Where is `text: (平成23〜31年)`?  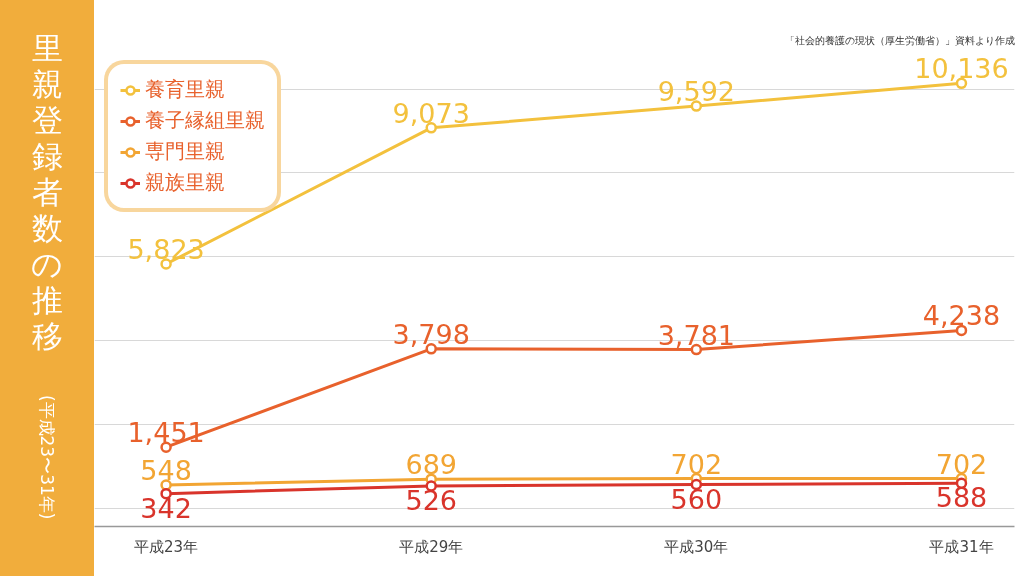 text: (平成23〜31年) is located at coordinates (47, 457).